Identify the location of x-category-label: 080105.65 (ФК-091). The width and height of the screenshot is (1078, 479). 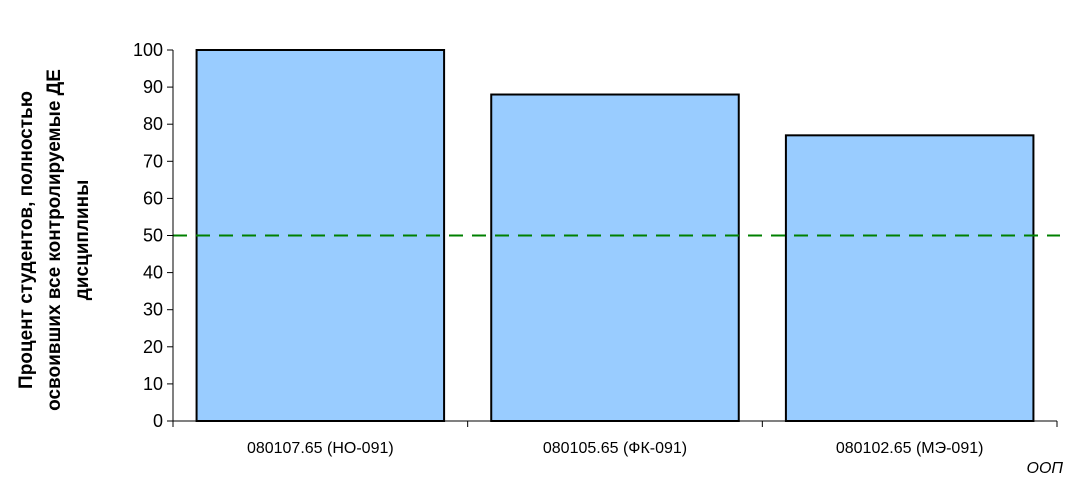
(615, 448).